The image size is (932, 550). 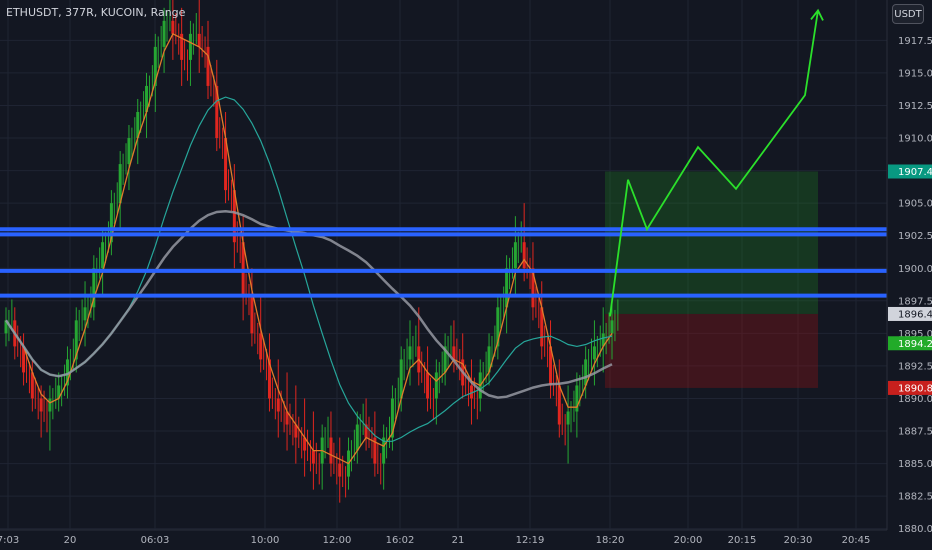 I want to click on time-tick-label: 18:20, so click(x=610, y=540).